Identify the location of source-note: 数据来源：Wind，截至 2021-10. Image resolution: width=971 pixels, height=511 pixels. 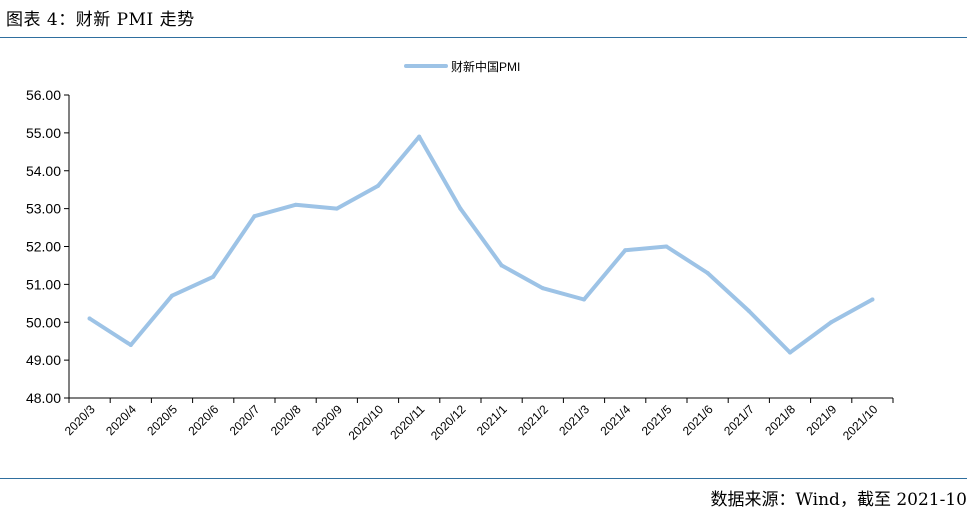
(839, 497).